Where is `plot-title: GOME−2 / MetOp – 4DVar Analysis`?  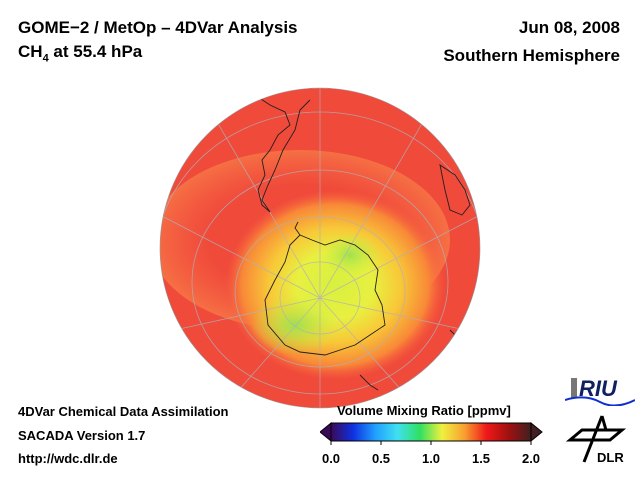
plot-title: GOME−2 / MetOp – 4DVar Analysis is located at coordinates (158, 27).